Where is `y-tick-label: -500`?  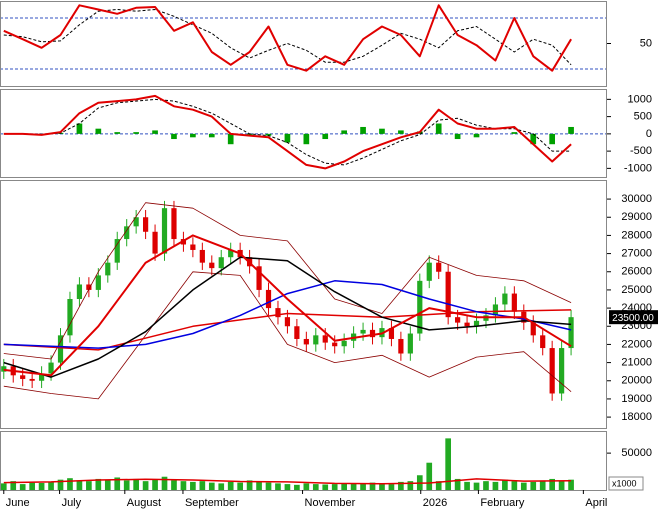 y-tick-label: -500 is located at coordinates (641, 151).